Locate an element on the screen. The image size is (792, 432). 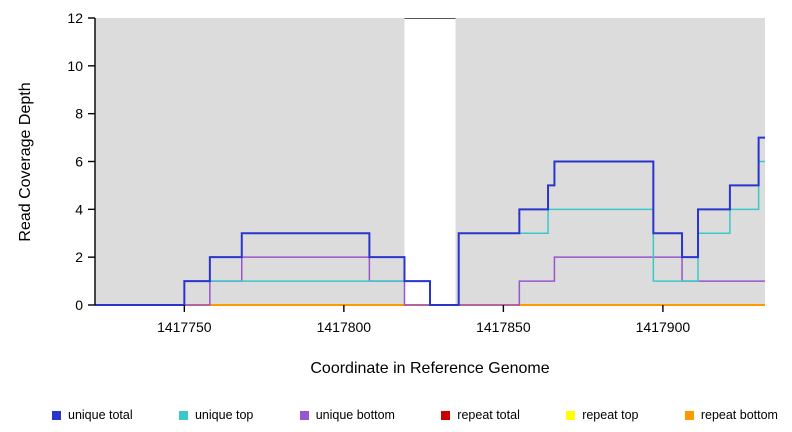
y-tick-label: 2 is located at coordinates (79, 257).